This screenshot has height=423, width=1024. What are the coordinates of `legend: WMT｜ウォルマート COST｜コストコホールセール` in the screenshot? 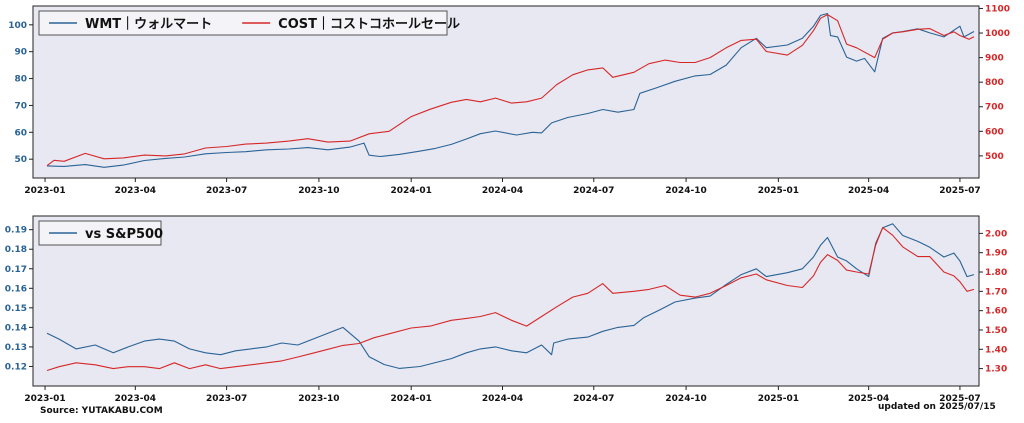 It's located at (249, 23).